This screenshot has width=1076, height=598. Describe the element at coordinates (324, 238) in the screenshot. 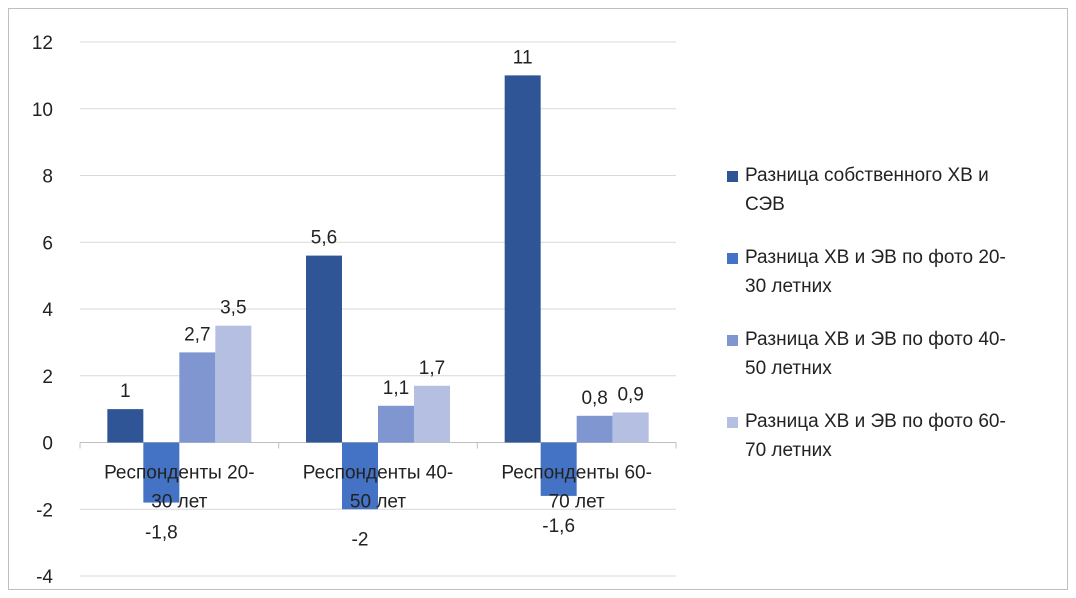

I see `data-label-series-1-cat-2: 5,6` at that location.